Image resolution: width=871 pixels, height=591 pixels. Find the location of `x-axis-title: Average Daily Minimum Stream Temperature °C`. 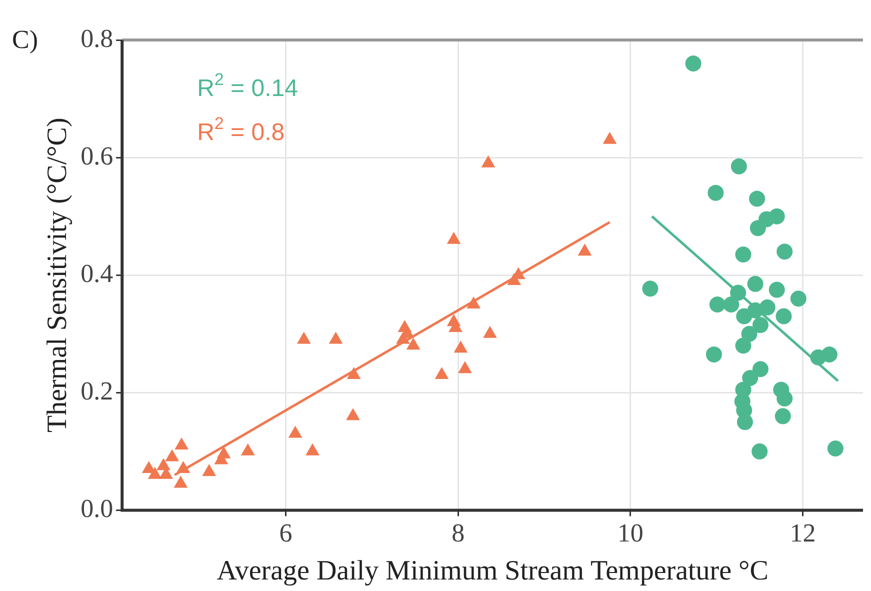

x-axis-title: Average Daily Minimum Stream Temperature °C is located at coordinates (492, 571).